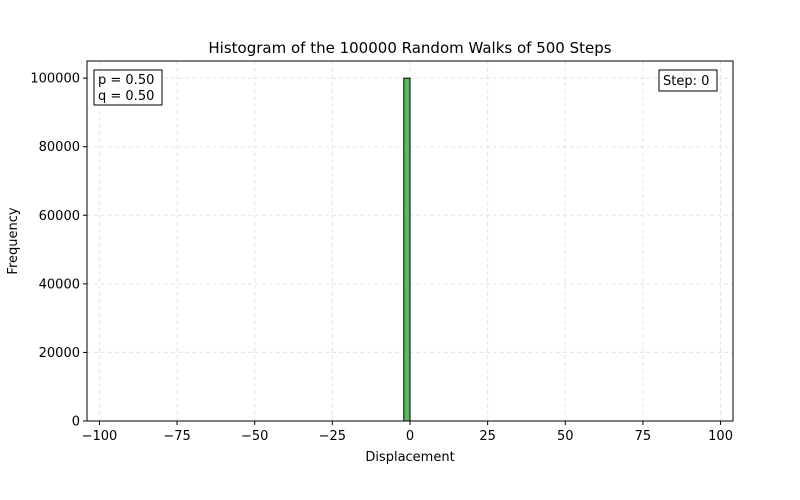  Describe the element at coordinates (720, 436) in the screenshot. I see `x-tick-label: 100` at that location.